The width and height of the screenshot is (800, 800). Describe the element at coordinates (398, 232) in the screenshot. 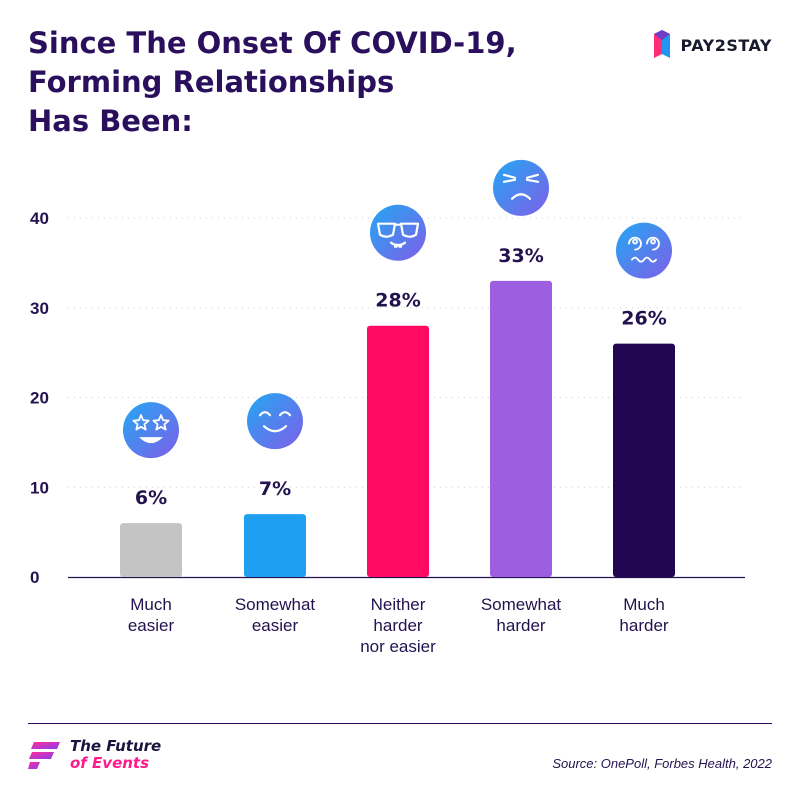

I see `nerd-face-icon` at that location.